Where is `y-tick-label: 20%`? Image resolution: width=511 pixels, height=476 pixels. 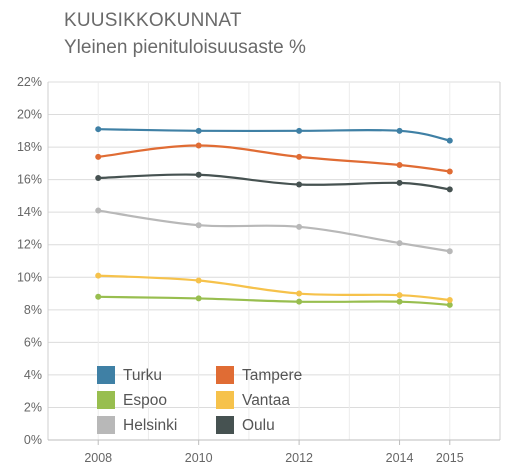
y-tick-label: 20% is located at coordinates (29, 115).